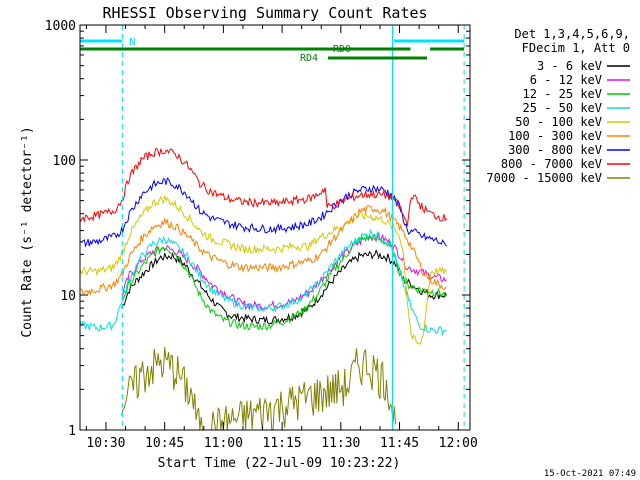 This screenshot has height=480, width=640. What do you see at coordinates (259, 388) in the screenshot?
I see `series-line-7000-15000-kev` at bounding box center [259, 388].